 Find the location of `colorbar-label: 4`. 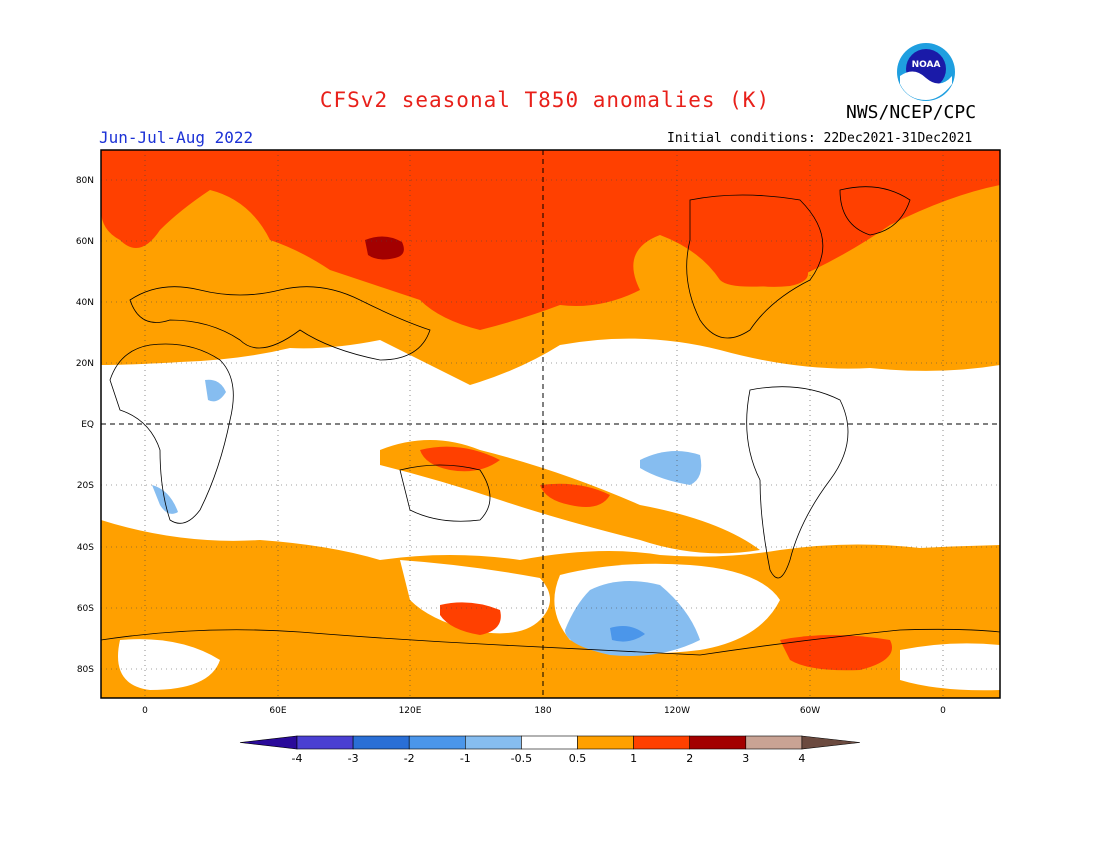

colorbar-label: 4 is located at coordinates (801, 758).